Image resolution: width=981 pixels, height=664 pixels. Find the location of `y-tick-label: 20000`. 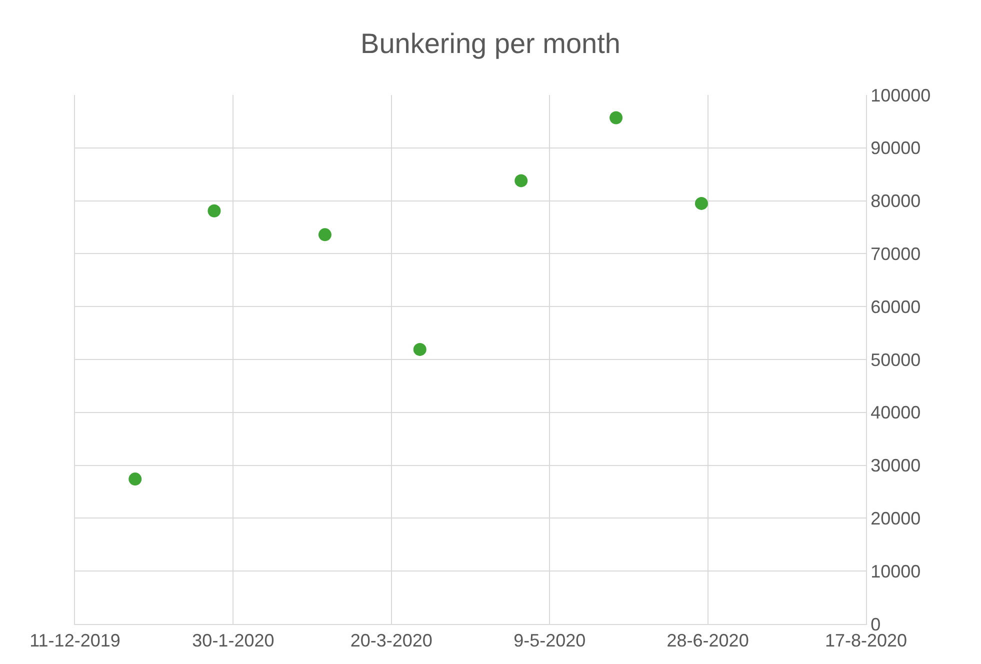

y-tick-label: 20000 is located at coordinates (895, 518).